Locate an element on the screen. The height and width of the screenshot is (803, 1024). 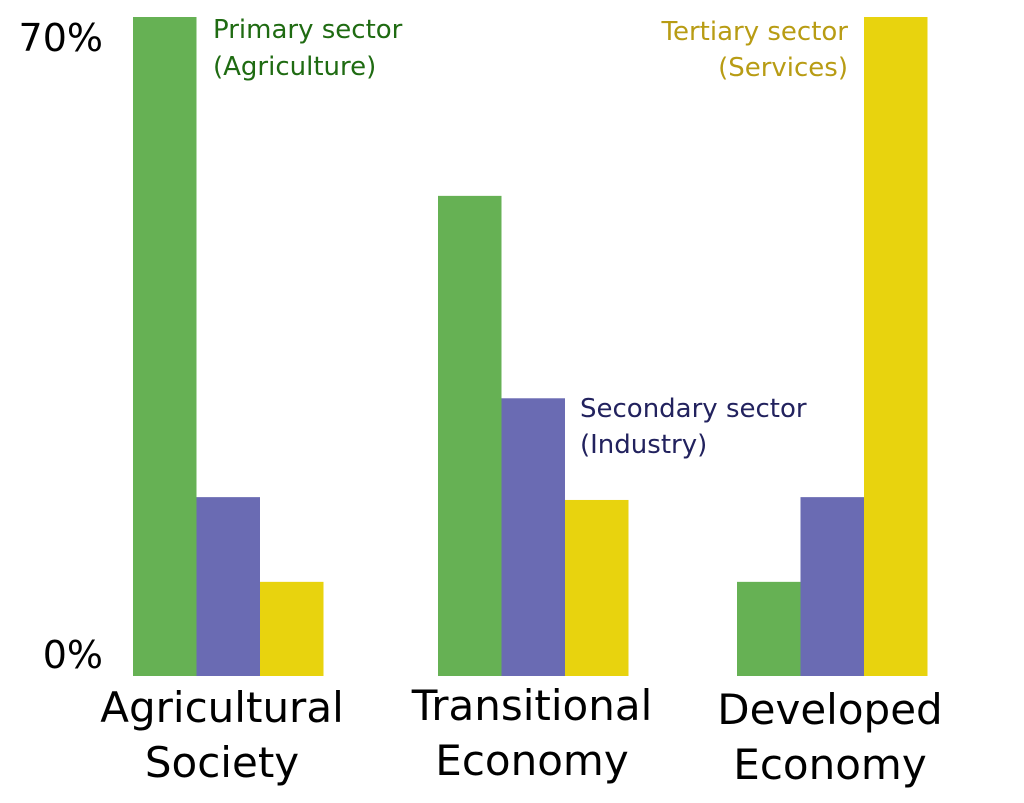
bar-agricultural-tertiary is located at coordinates (292, 628).